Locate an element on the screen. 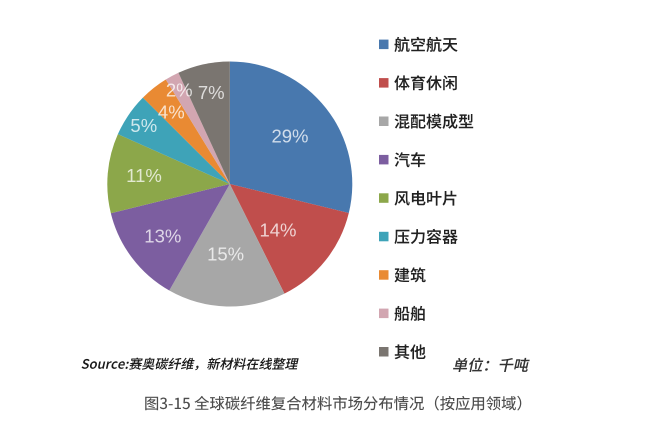 The width and height of the screenshot is (670, 429). svg-text: 5% is located at coordinates (143, 125).